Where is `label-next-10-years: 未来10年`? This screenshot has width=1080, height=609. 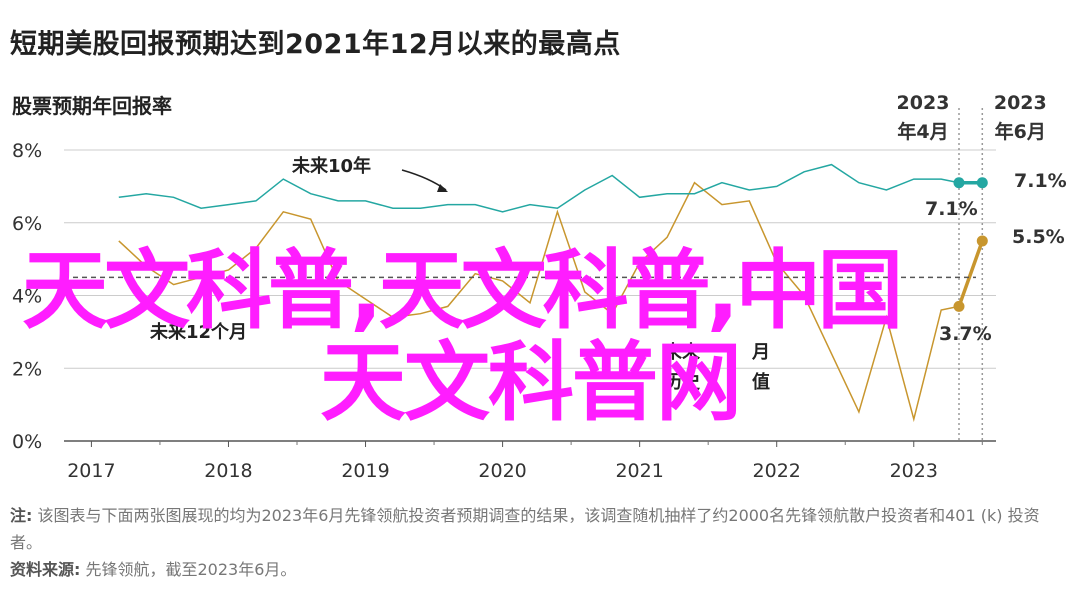
label-next-10-years: 未来10年 is located at coordinates (331, 166).